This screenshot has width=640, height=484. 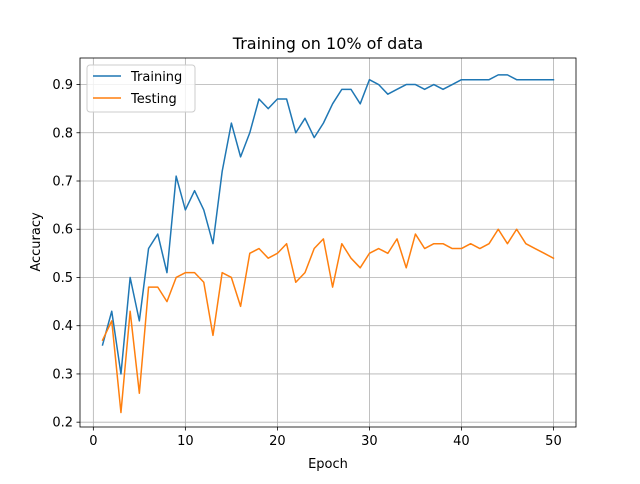 What do you see at coordinates (62, 278) in the screenshot?
I see `y-tick-label: 0.5` at bounding box center [62, 278].